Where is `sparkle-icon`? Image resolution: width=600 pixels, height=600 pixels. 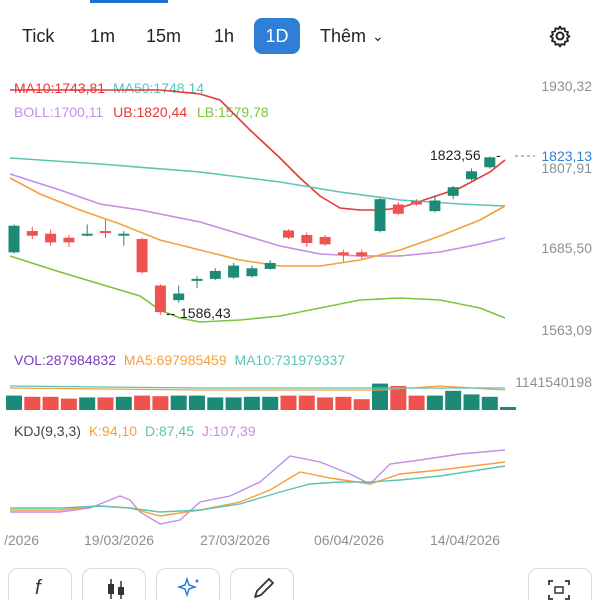
sparkle-icon is located at coordinates (187, 587).